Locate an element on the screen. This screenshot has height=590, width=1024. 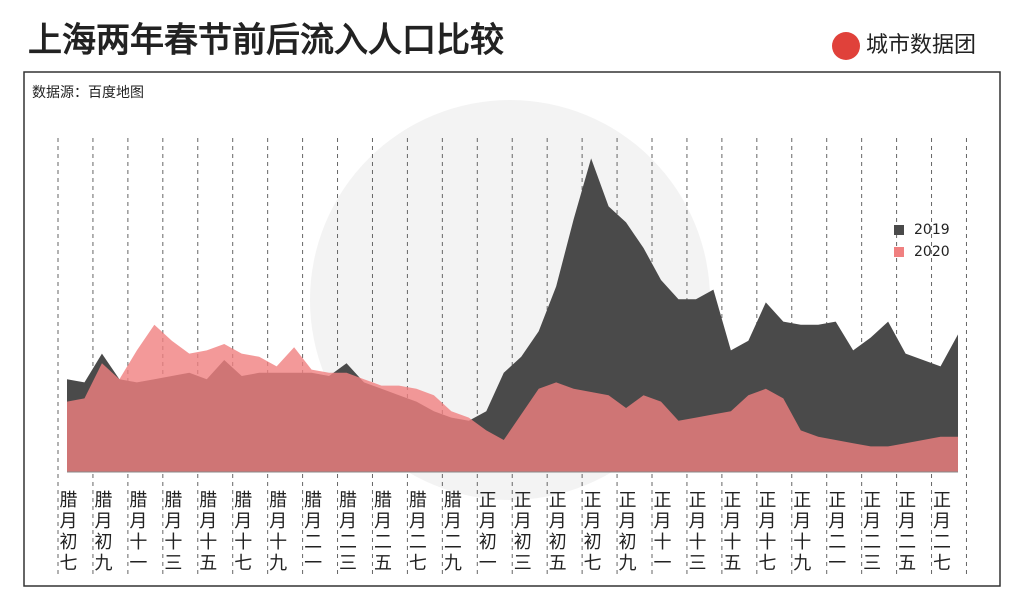
source: 数据源：百度地图 is located at coordinates (88, 93).